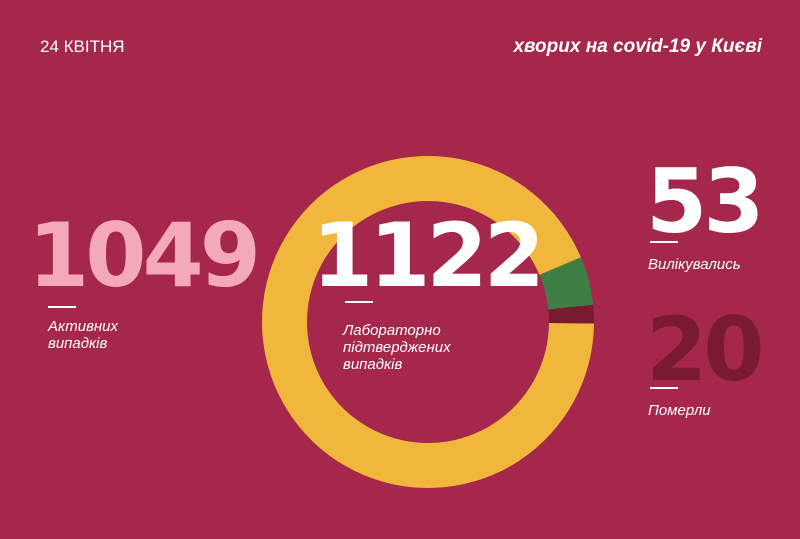  What do you see at coordinates (703, 349) in the screenshot?
I see `deaths-value: 20` at bounding box center [703, 349].